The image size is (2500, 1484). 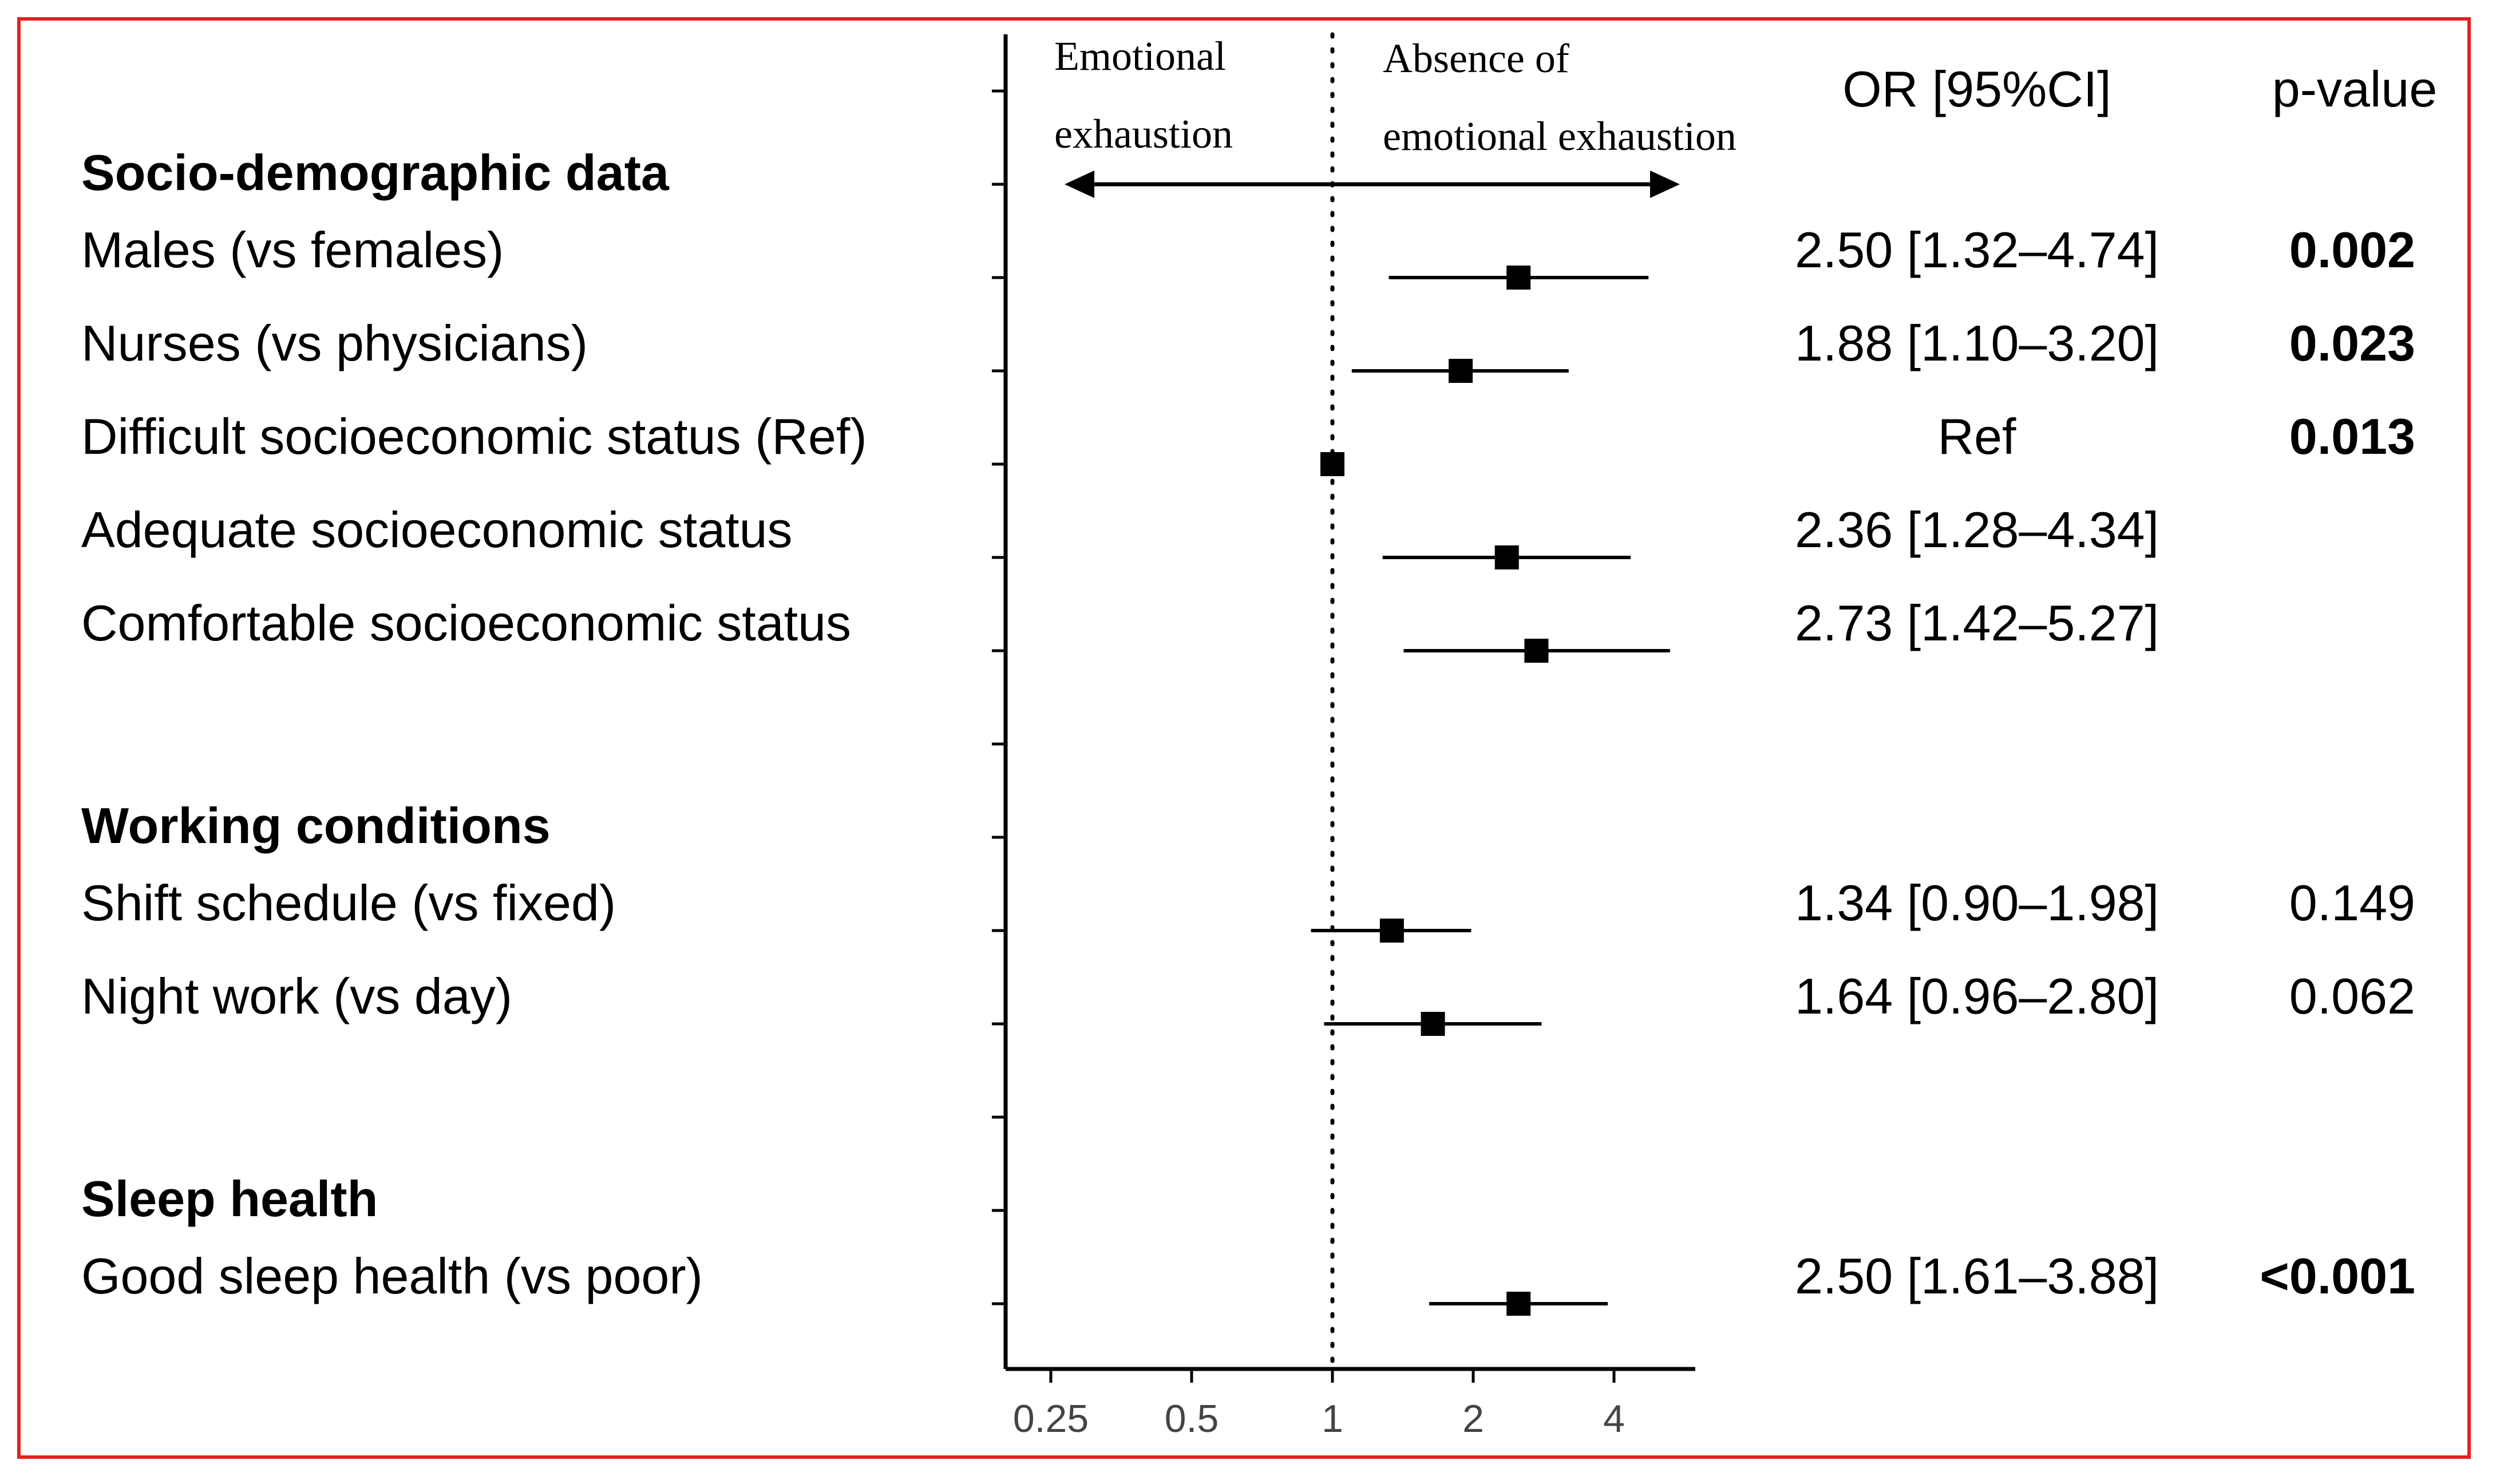 What do you see at coordinates (1977, 623) in the screenshot?
I see `or-ci-text: 2.73 [1.42–5.27]` at bounding box center [1977, 623].